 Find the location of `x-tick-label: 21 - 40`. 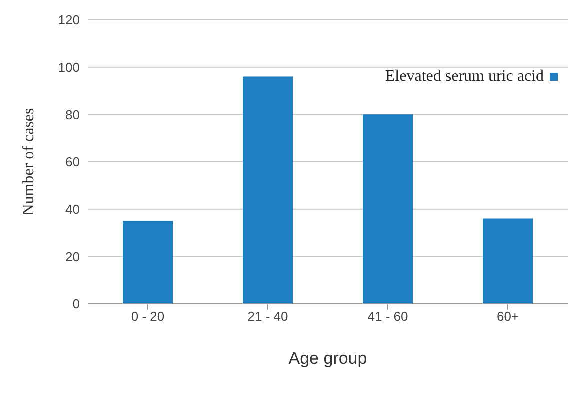

x-tick-label: 21 - 40 is located at coordinates (268, 316).